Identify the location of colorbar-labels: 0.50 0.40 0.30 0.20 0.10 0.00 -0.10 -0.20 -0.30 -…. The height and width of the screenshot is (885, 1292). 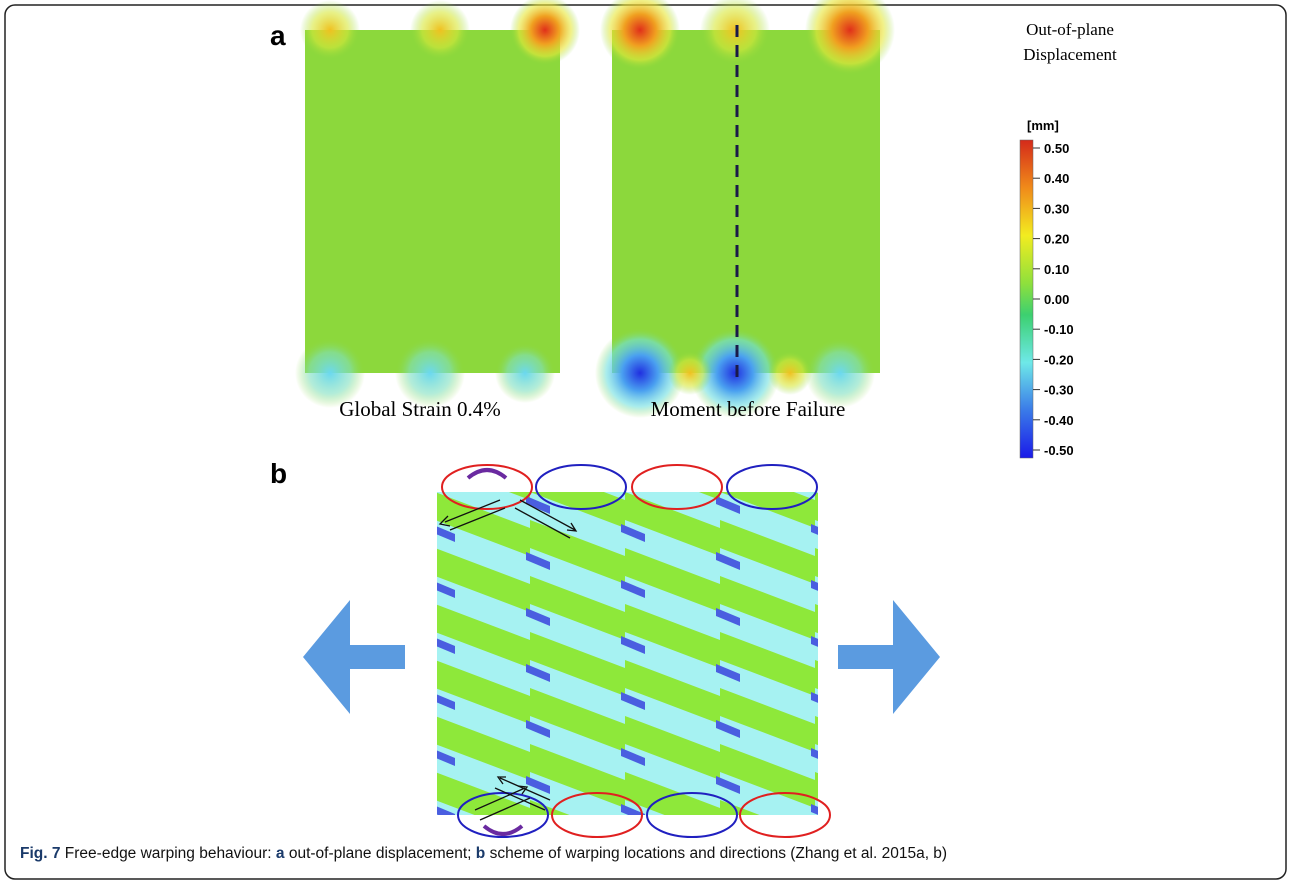
(1053, 299).